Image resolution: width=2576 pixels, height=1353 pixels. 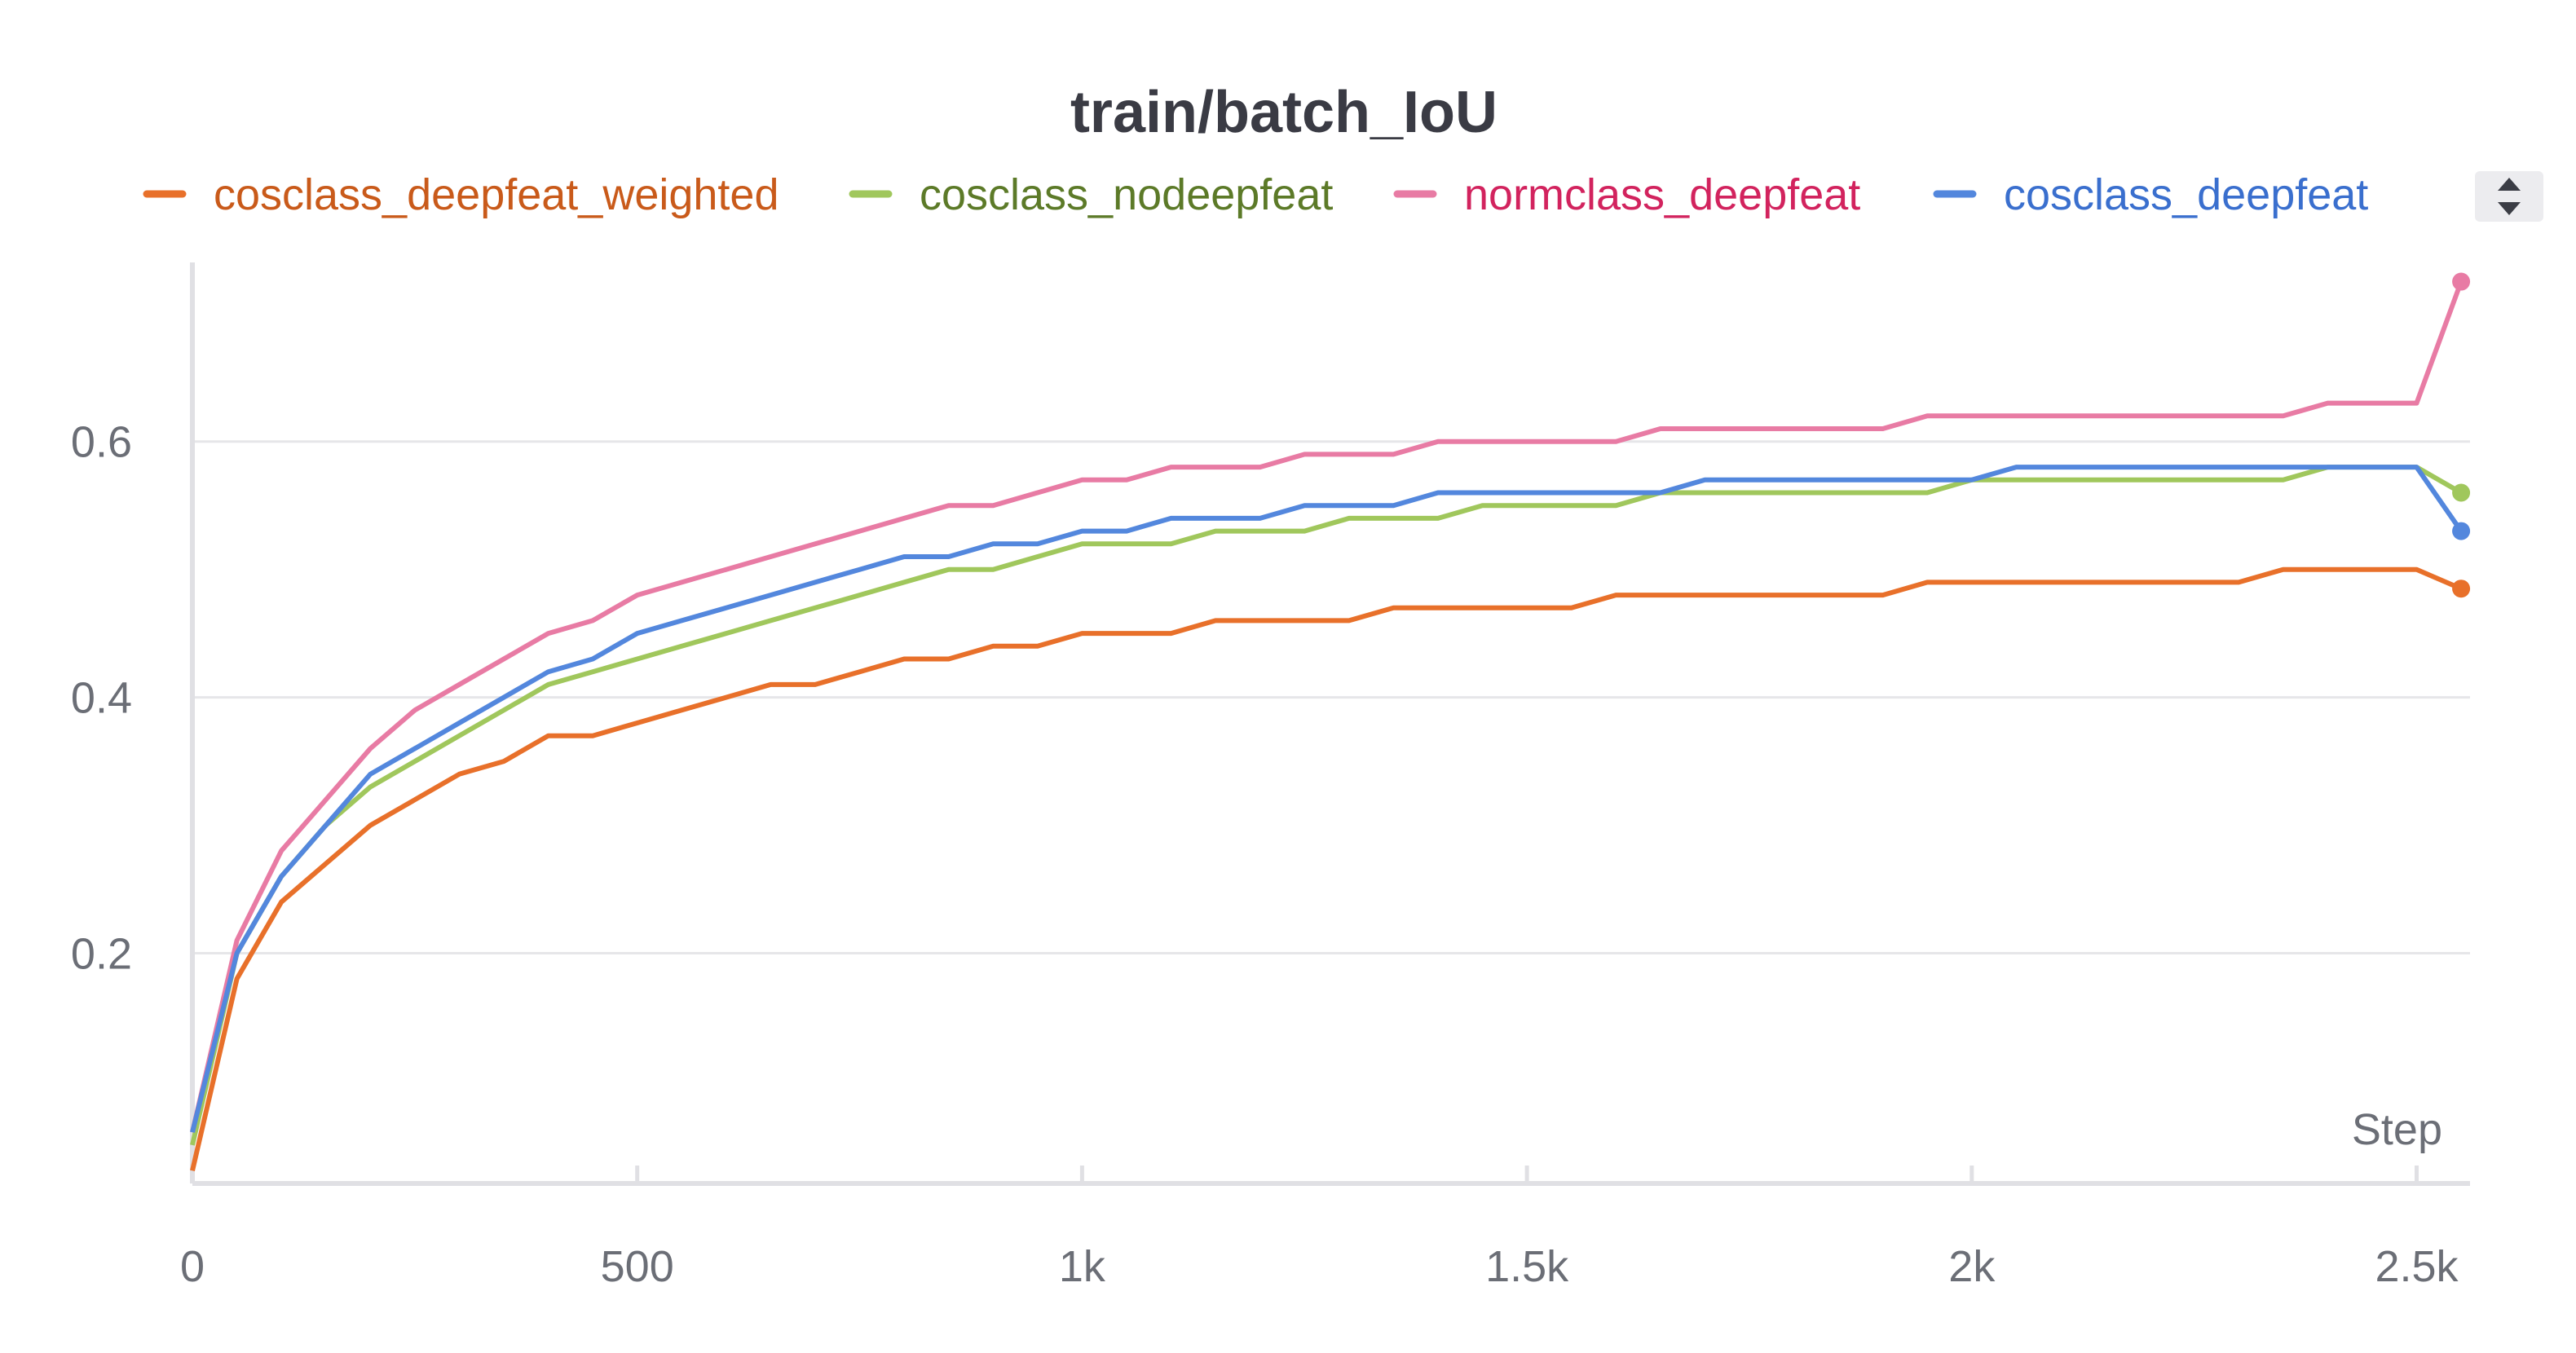 I want to click on up-arrow-icon, so click(x=2509, y=184).